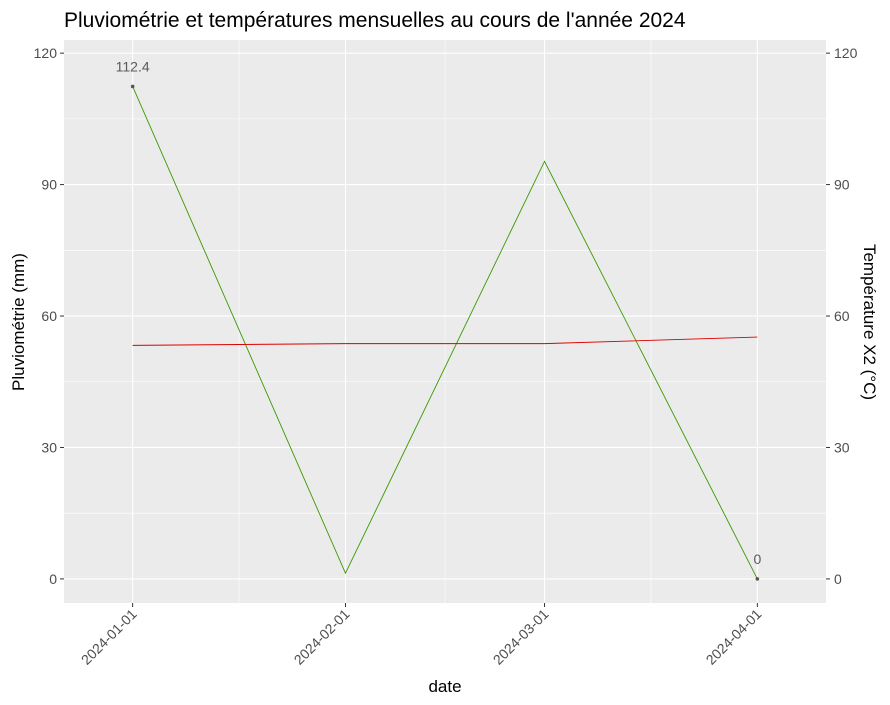  What do you see at coordinates (521, 637) in the screenshot?
I see `x-tick-label: 2024-03-01` at bounding box center [521, 637].